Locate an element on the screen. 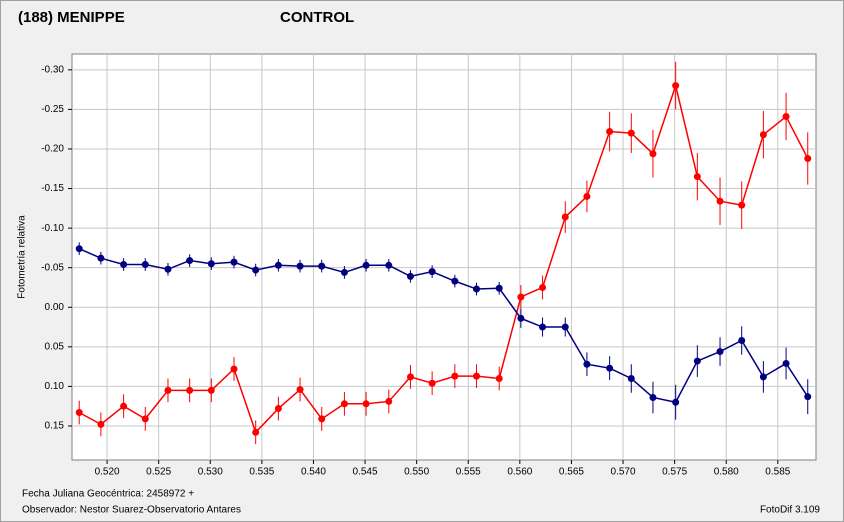 Image resolution: width=844 pixels, height=522 pixels. x-tick-label: 0.560 is located at coordinates (519, 472).